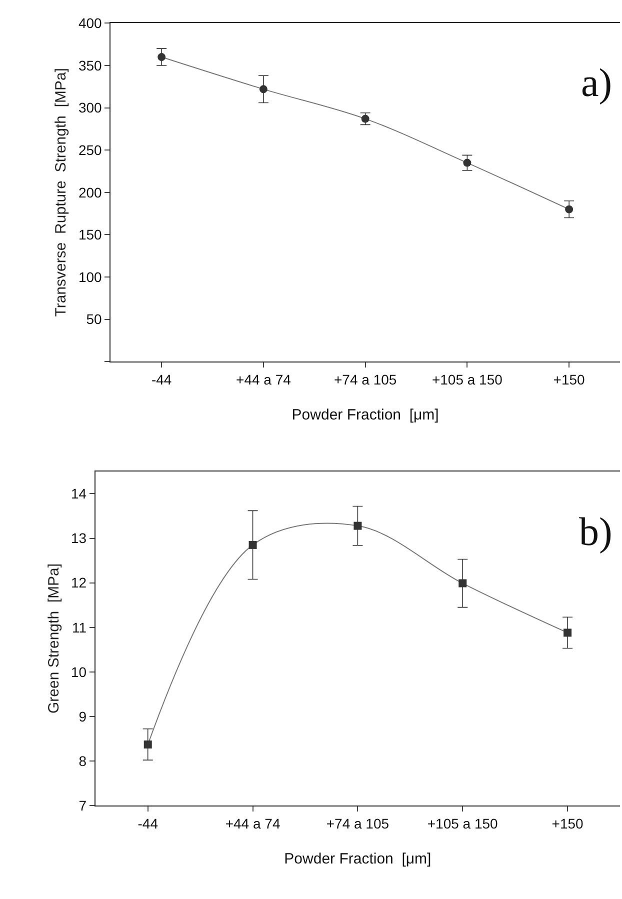 This screenshot has width=622, height=899. What do you see at coordinates (90, 276) in the screenshot?
I see `y-tick-label: 100` at bounding box center [90, 276].